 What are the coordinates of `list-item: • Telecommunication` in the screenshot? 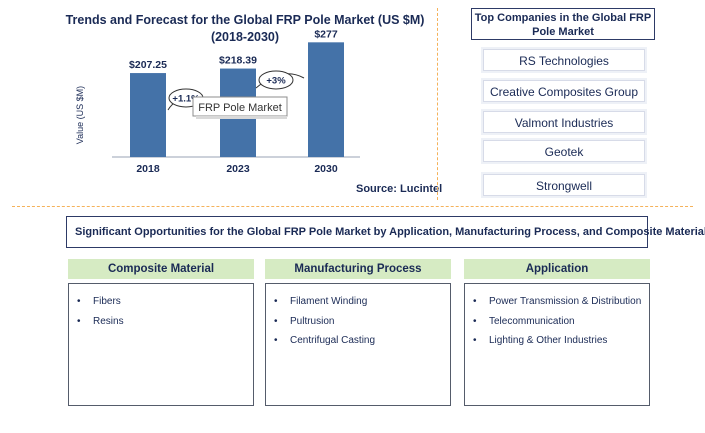 It's located at (524, 321).